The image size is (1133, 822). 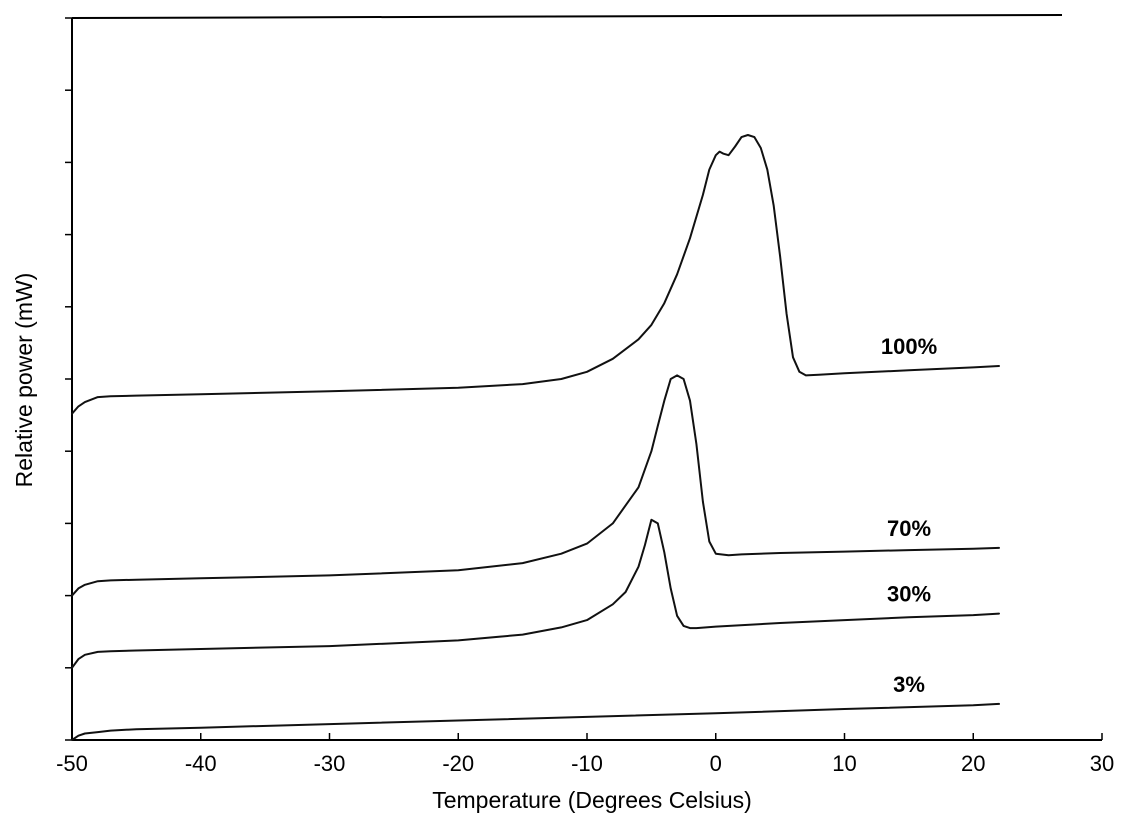 What do you see at coordinates (973, 763) in the screenshot?
I see `x-tick-label: 20` at bounding box center [973, 763].